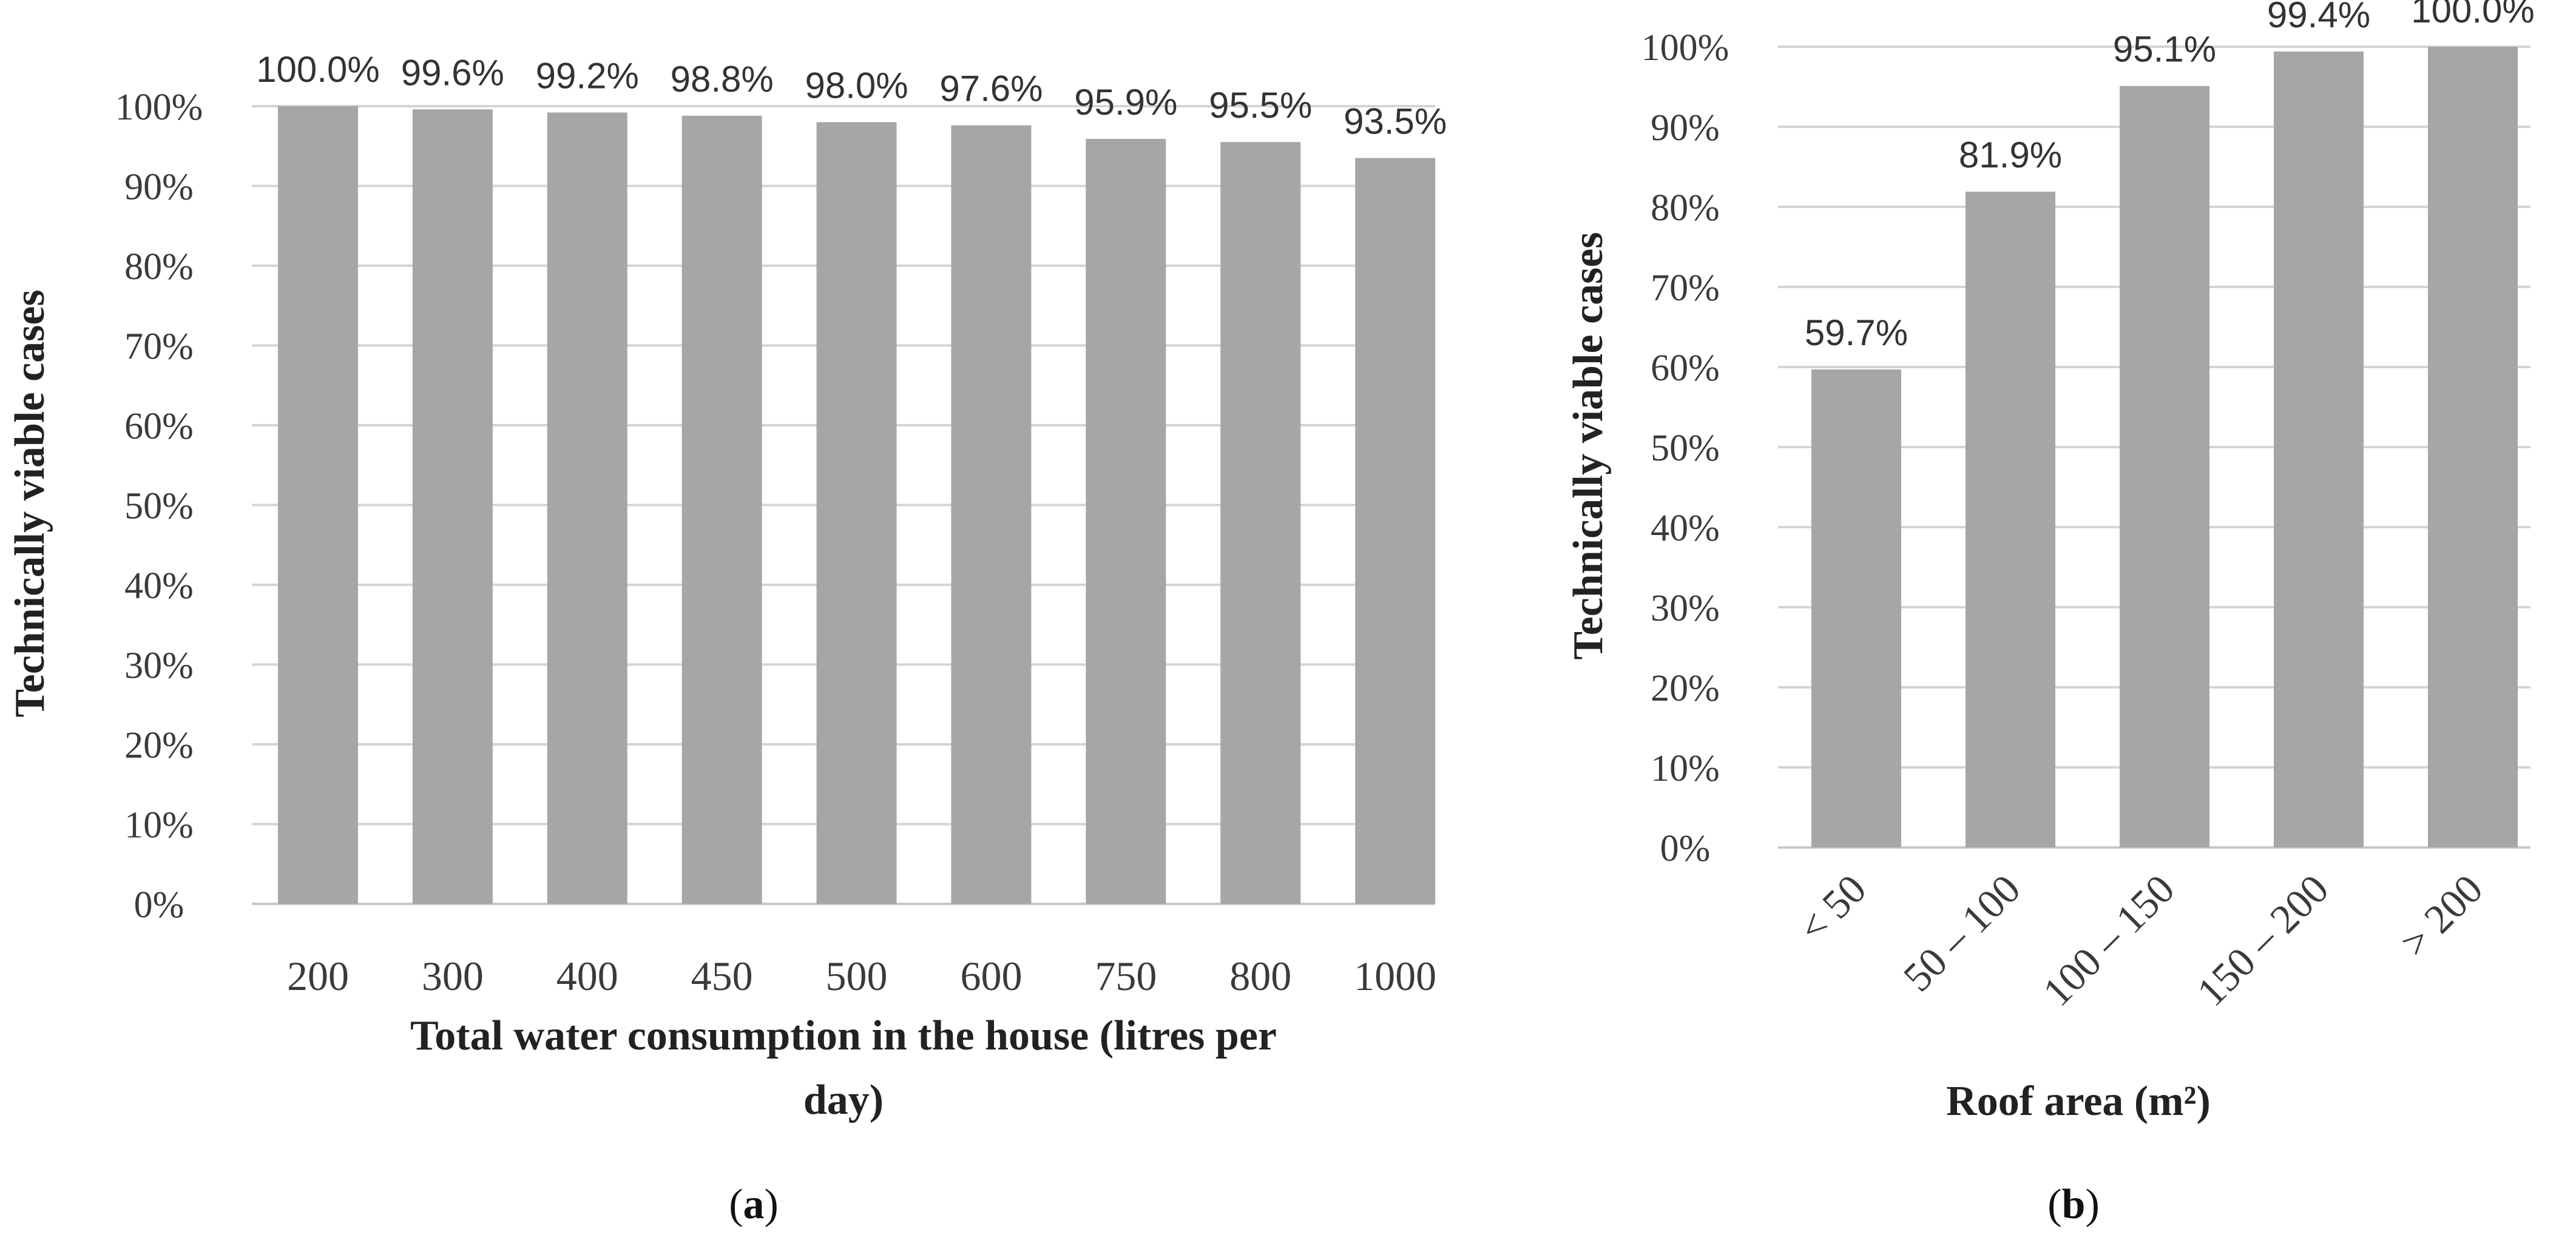  What do you see at coordinates (1685, 849) in the screenshot?
I see `chart-b-y-tick-label: 0%` at bounding box center [1685, 849].